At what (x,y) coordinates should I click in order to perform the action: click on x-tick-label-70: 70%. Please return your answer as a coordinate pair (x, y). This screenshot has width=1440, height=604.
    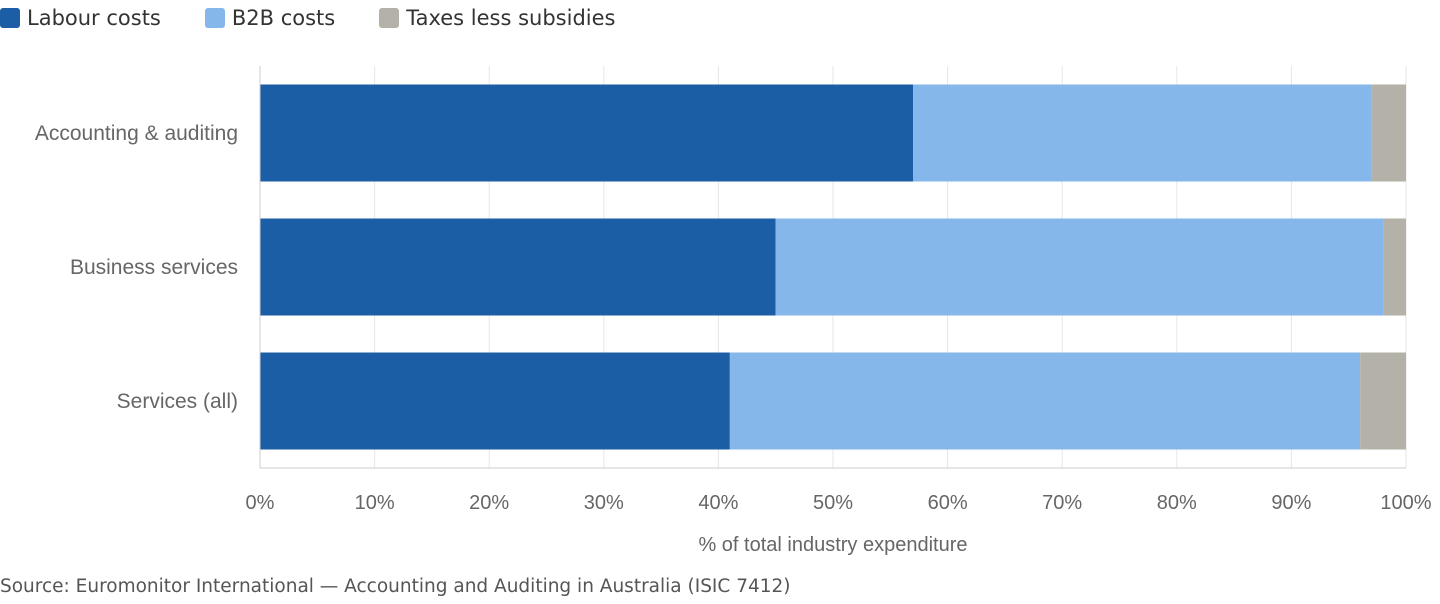
    Looking at the image, I should click on (1062, 503).